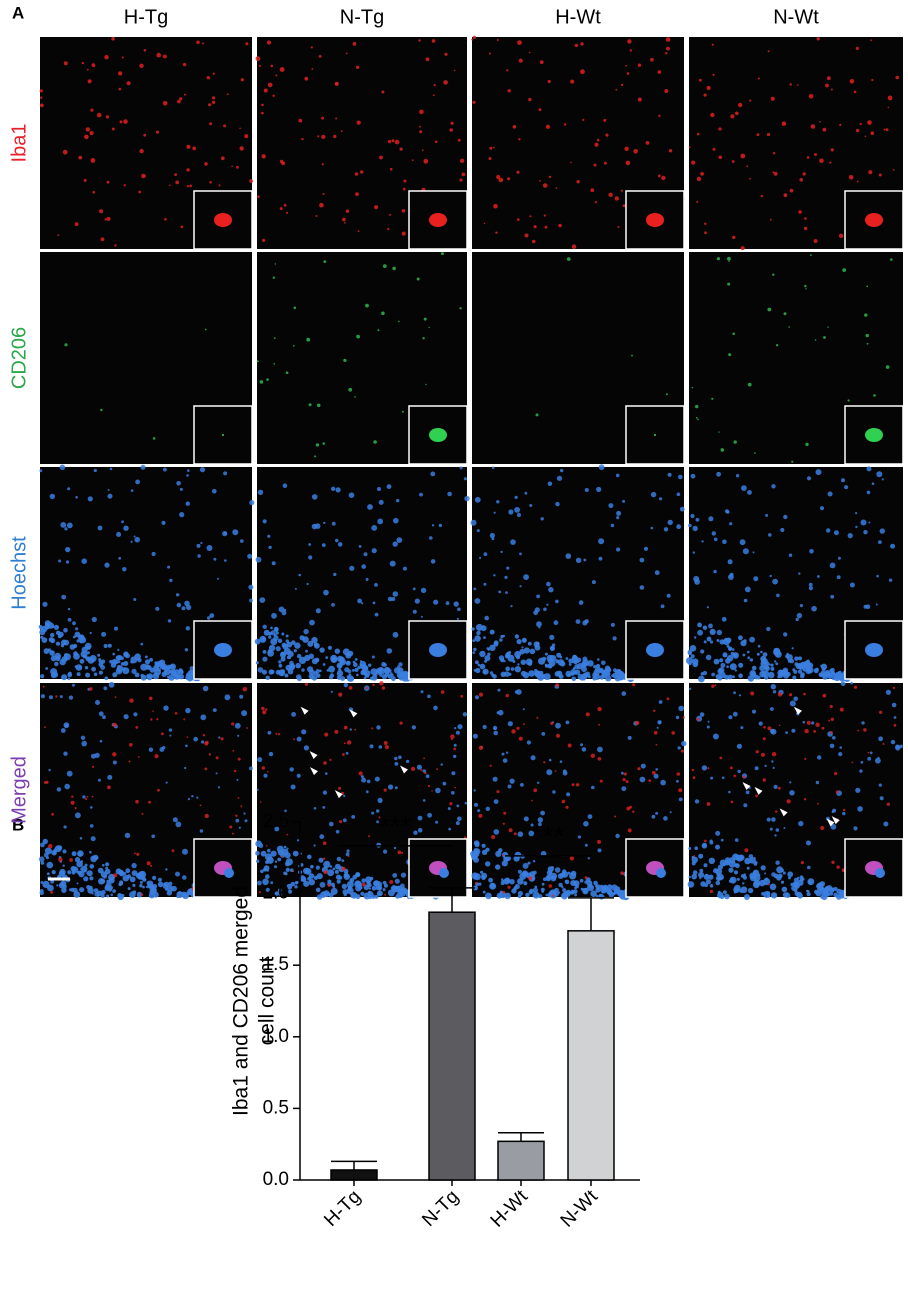 This screenshot has height=1305, width=908. What do you see at coordinates (758, 790) in the screenshot?
I see `arrowhead` at bounding box center [758, 790].